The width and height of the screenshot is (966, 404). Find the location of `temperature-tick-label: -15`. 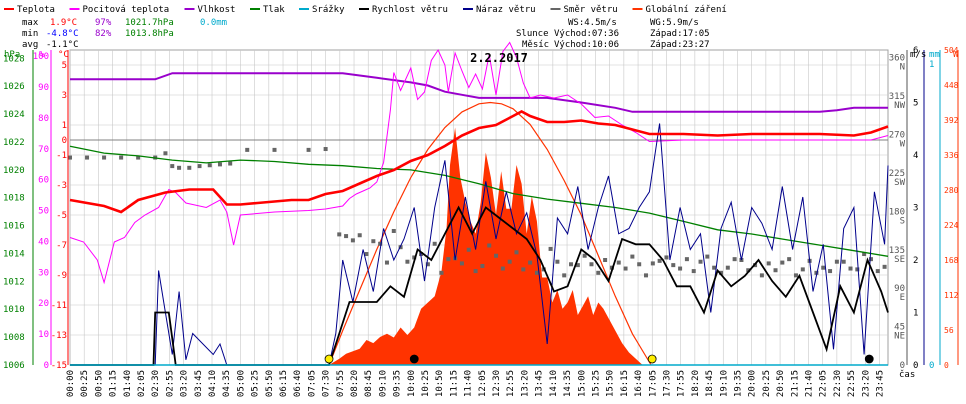

temperature-tick-label: -15 is located at coordinates (59, 366).